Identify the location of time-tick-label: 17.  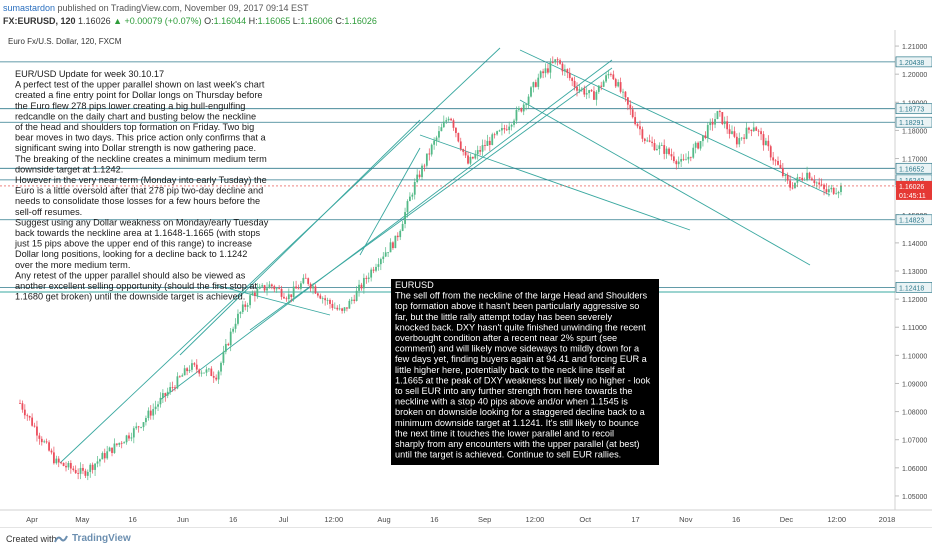
(635, 519).